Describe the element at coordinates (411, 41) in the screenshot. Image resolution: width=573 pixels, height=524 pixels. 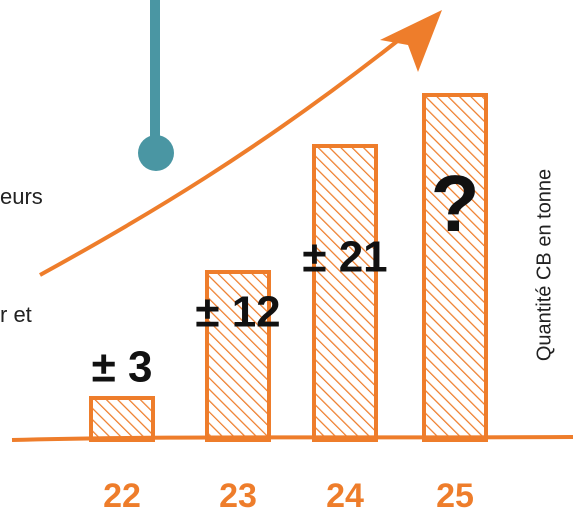
I see `trend-arrow-head` at that location.